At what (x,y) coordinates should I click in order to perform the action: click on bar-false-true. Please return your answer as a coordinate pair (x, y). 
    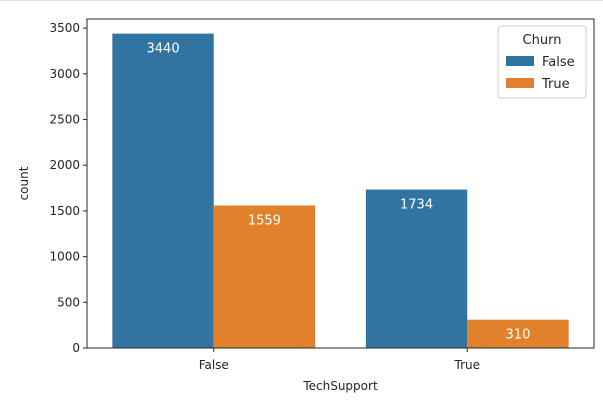
    Looking at the image, I should click on (264, 276).